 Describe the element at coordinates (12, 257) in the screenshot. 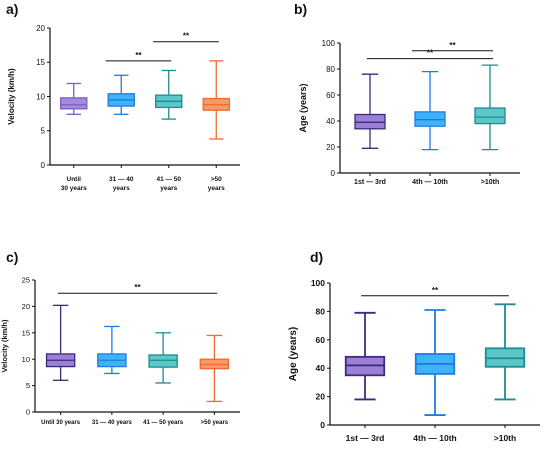

I see `panel-label: c)` at that location.